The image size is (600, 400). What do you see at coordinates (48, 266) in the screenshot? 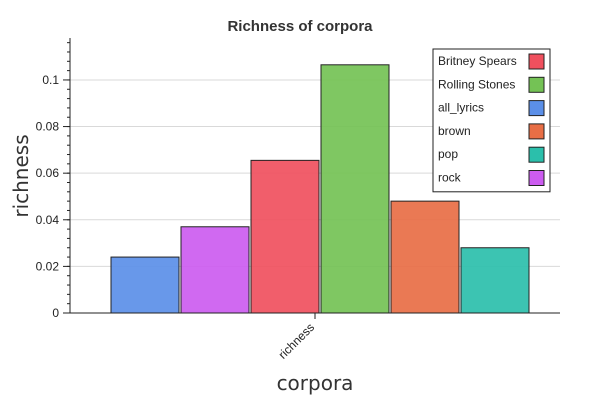
I see `y-tick-label: 0.02` at bounding box center [48, 266].